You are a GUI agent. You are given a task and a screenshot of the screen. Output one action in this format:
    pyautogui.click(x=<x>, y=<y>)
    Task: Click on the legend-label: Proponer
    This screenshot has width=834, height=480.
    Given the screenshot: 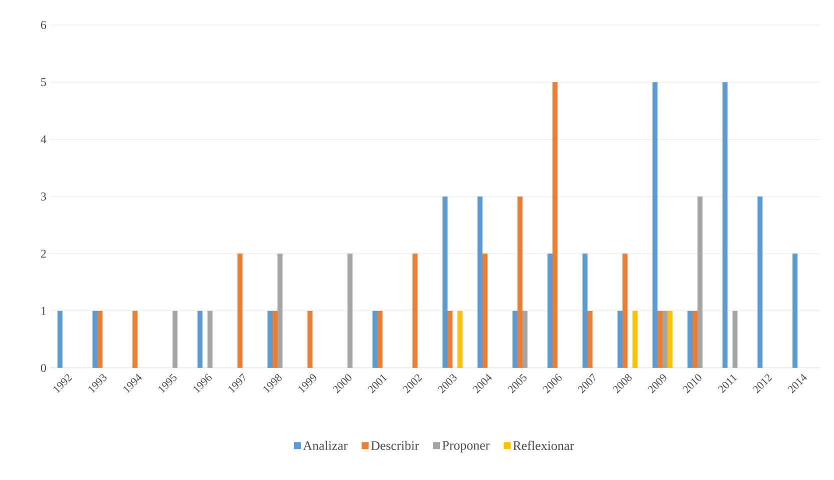 What is the action you would take?
    pyautogui.click(x=466, y=446)
    